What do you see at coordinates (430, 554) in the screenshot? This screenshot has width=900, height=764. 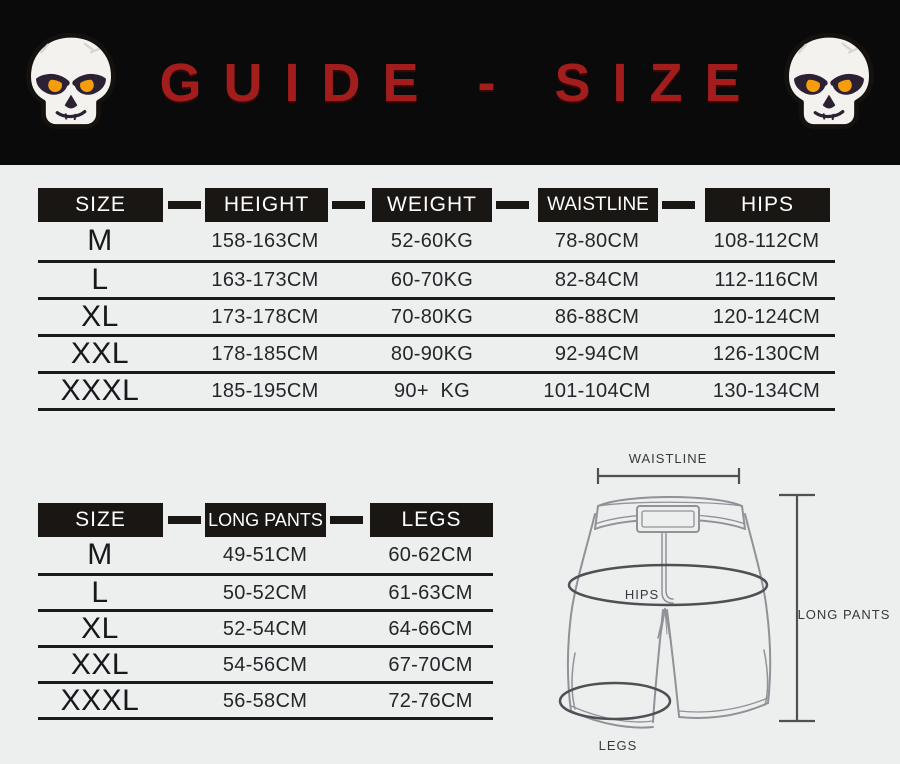 I see `cell-legs: 60-62CM` at bounding box center [430, 554].